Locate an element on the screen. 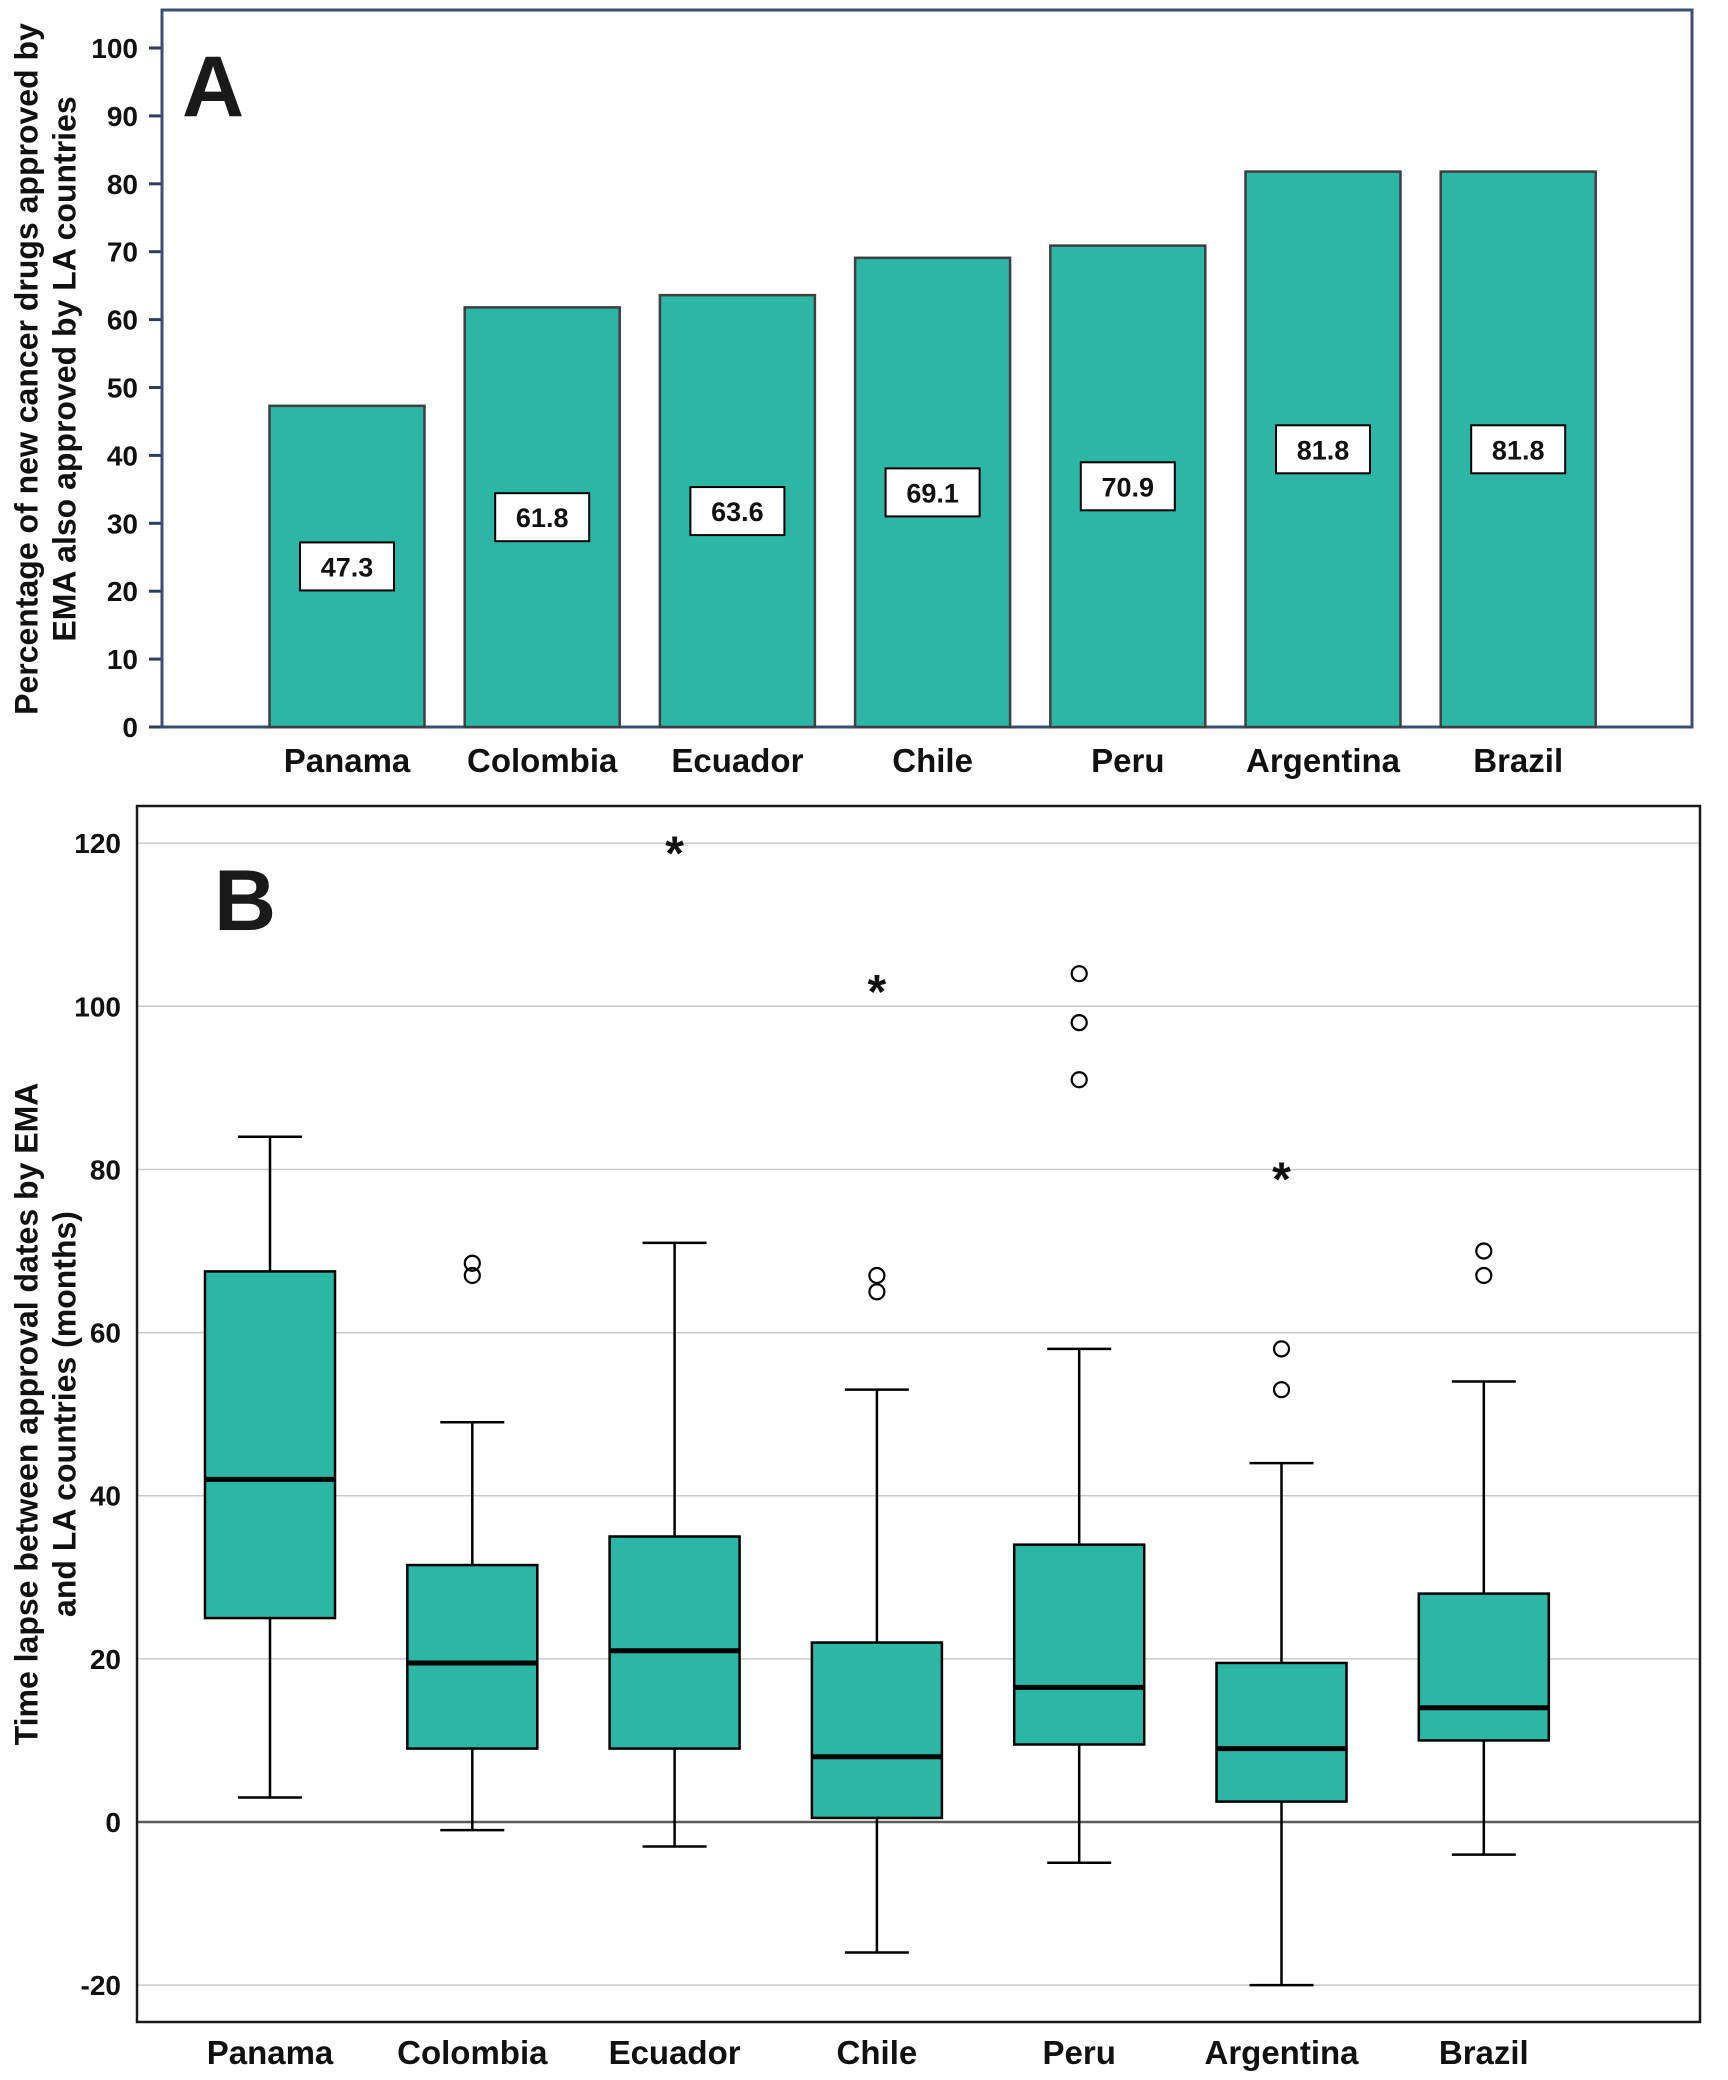 The image size is (1728, 2080). value-label-peru: 70.9 is located at coordinates (1128, 487).